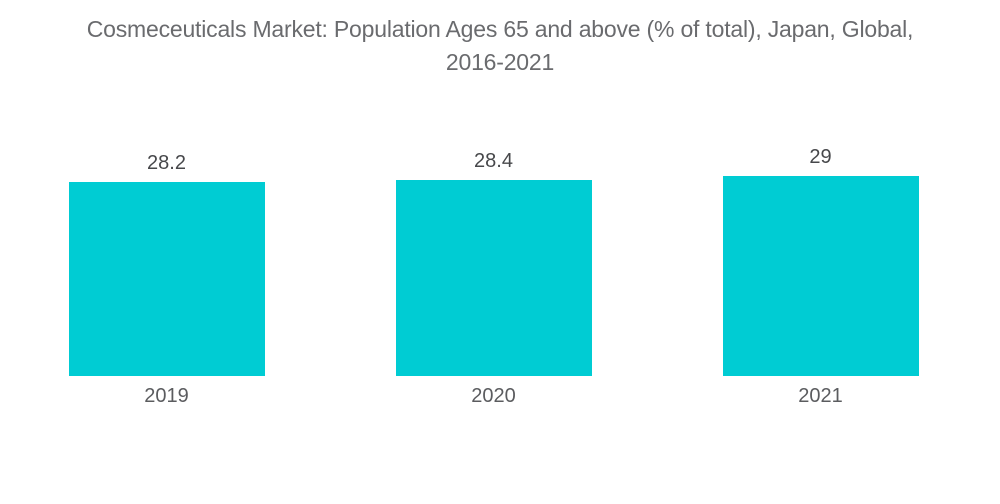 Image resolution: width=1000 pixels, height=504 pixels. What do you see at coordinates (493, 278) in the screenshot?
I see `bar-2020` at bounding box center [493, 278].